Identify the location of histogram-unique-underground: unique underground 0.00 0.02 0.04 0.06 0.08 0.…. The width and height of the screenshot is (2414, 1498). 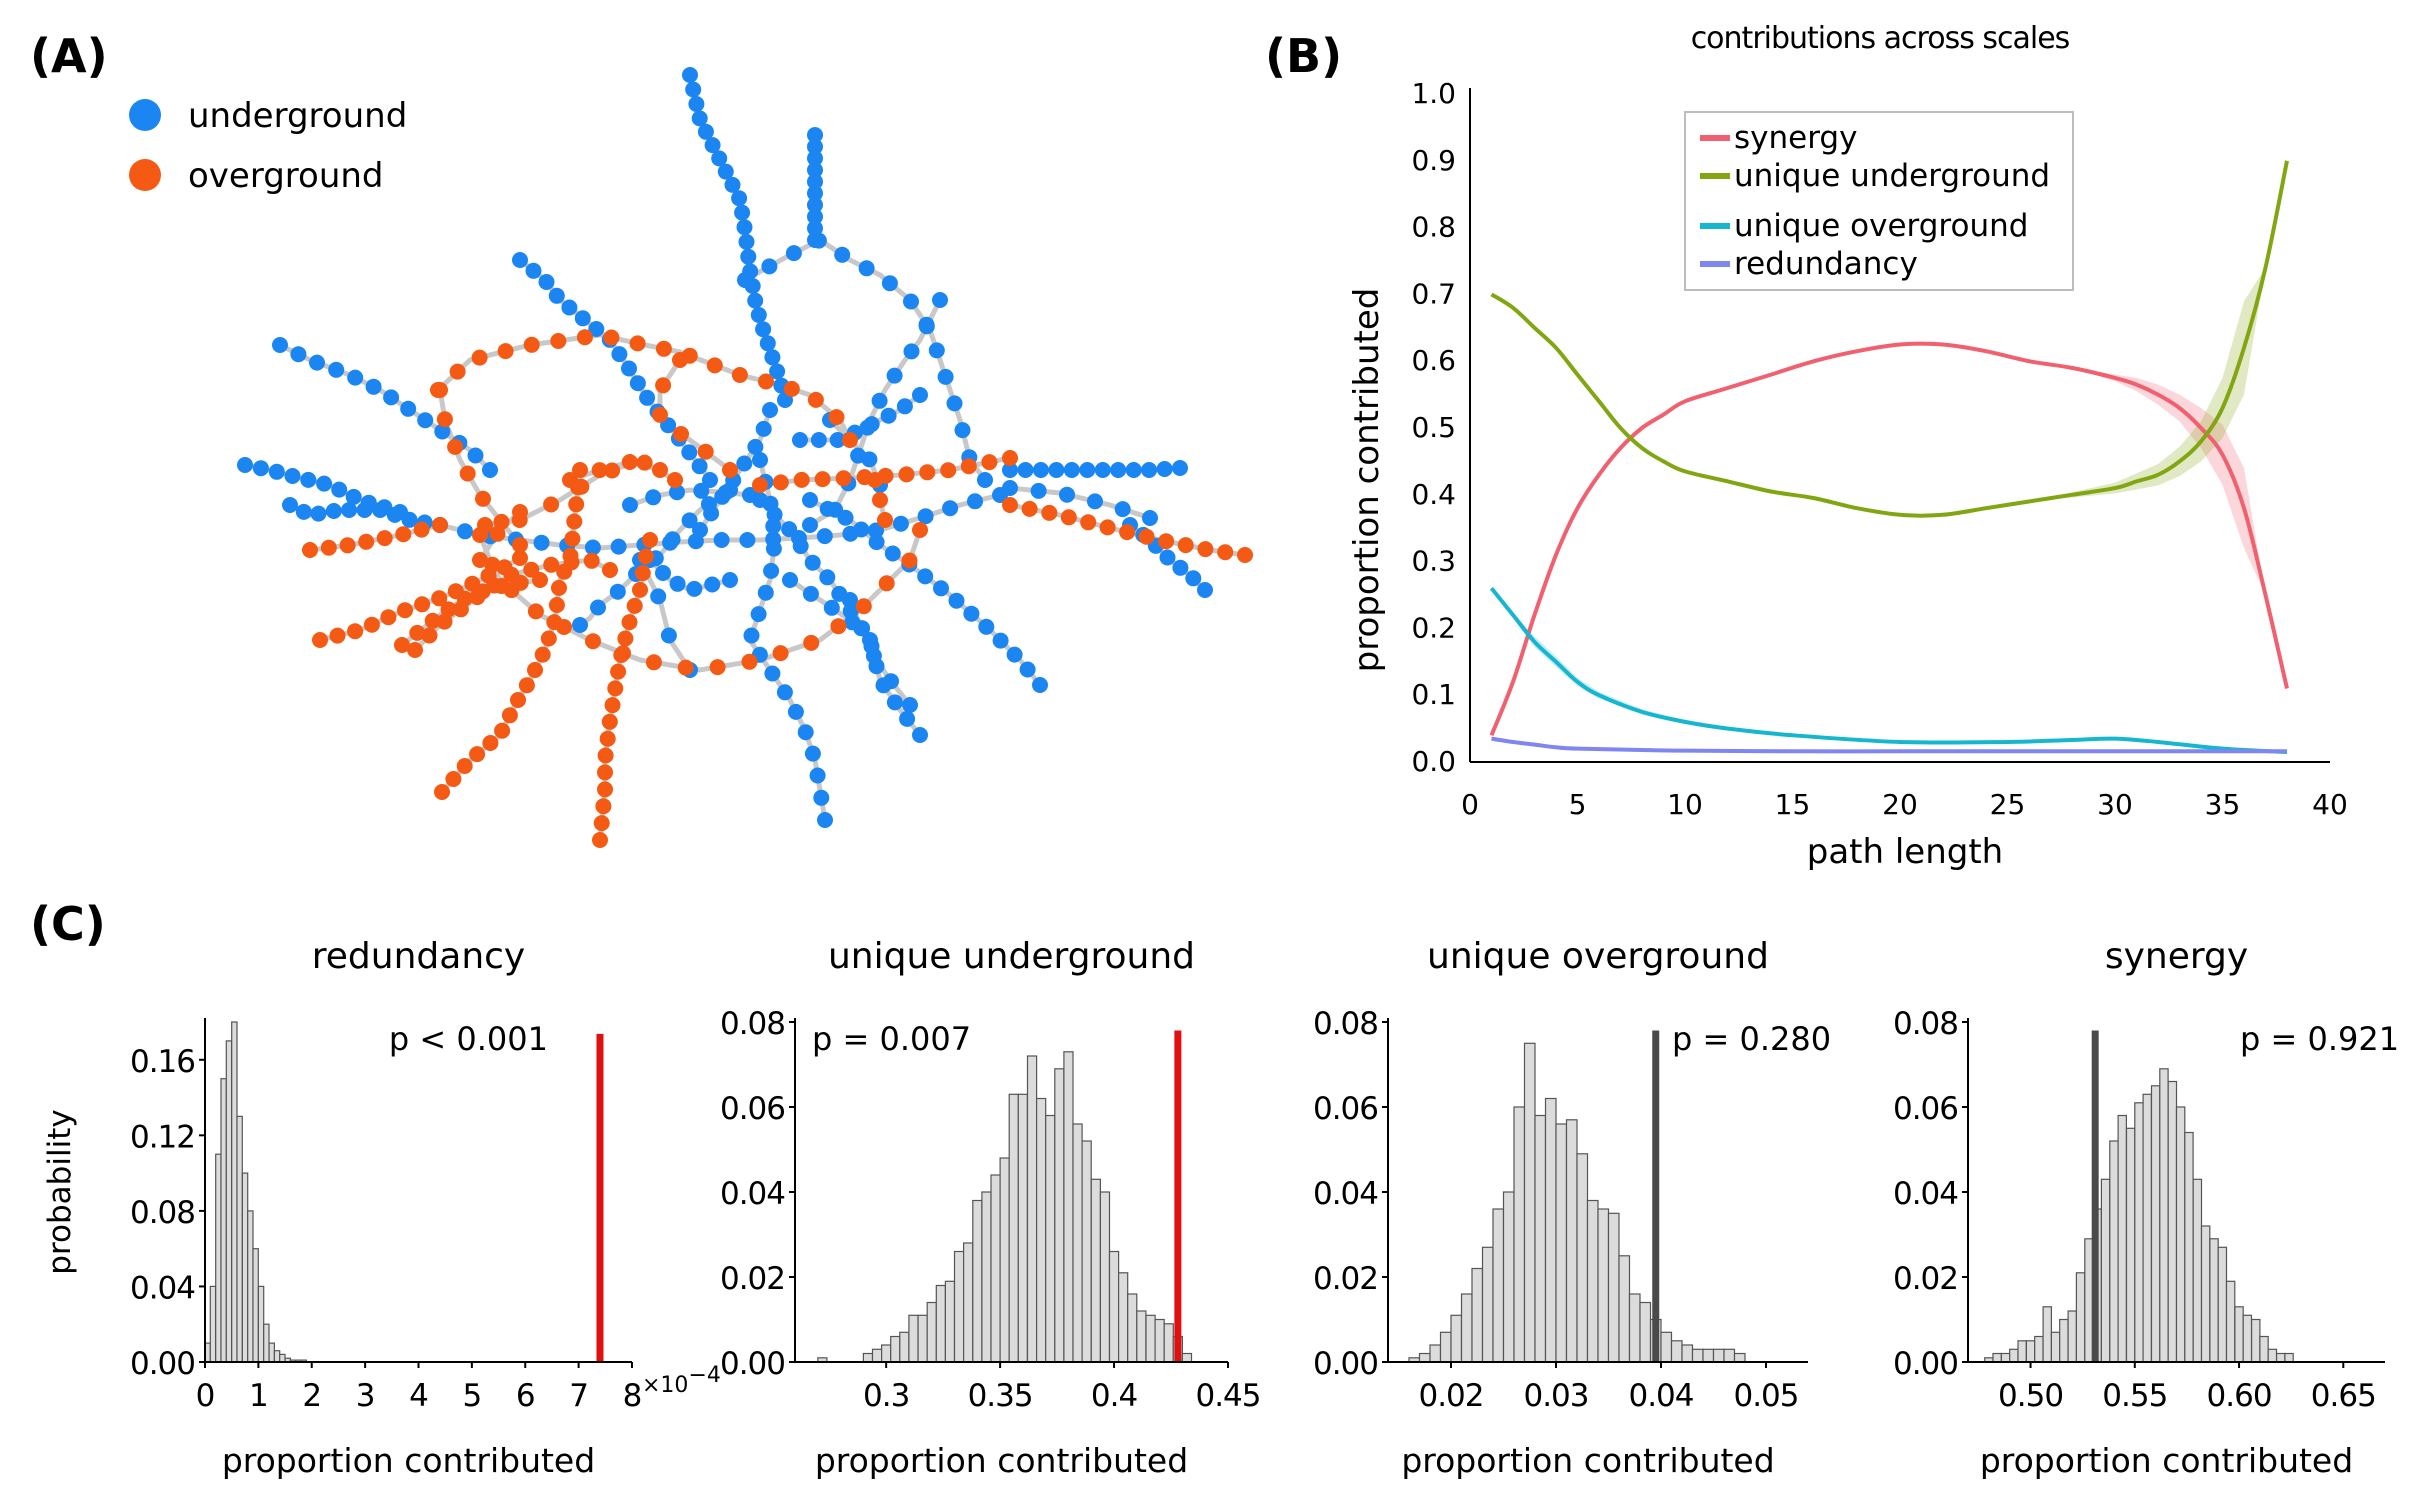
(991, 1208).